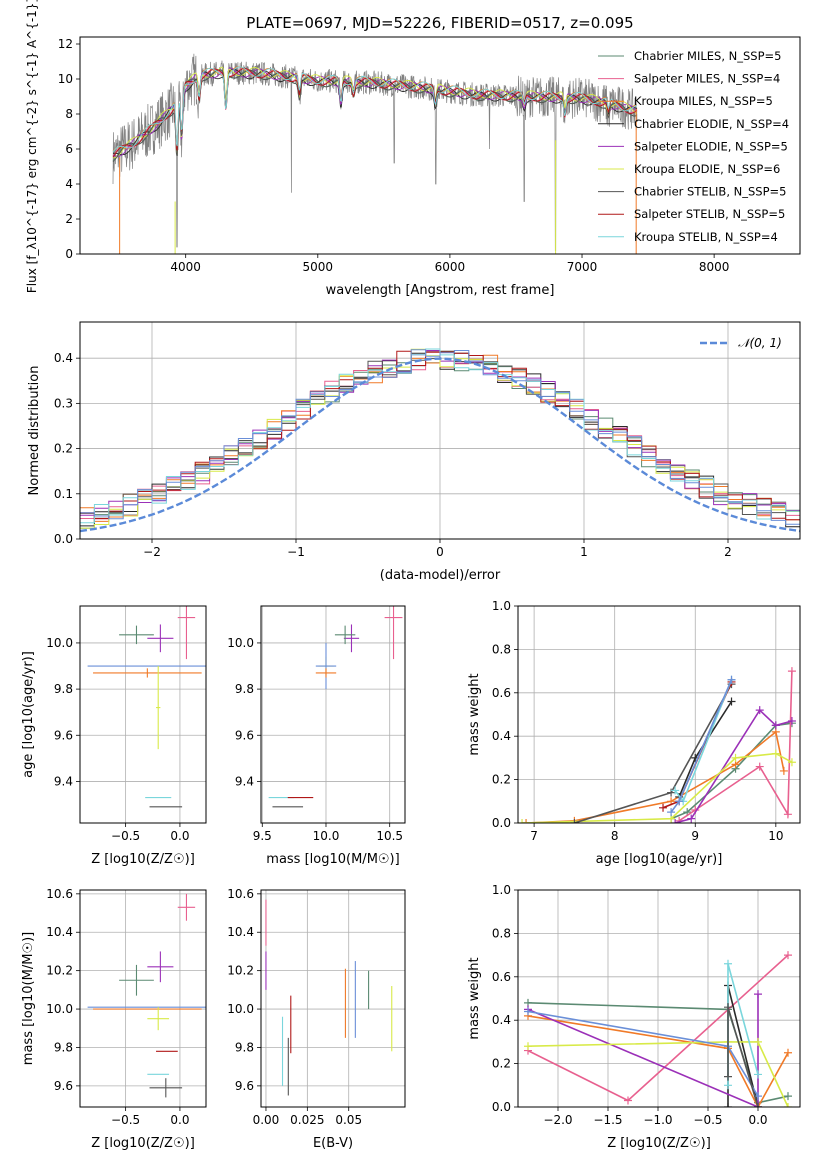 This screenshot has height=1170, width=819. What do you see at coordinates (69, 149) in the screenshot?
I see `y-tick-label: 6` at bounding box center [69, 149].